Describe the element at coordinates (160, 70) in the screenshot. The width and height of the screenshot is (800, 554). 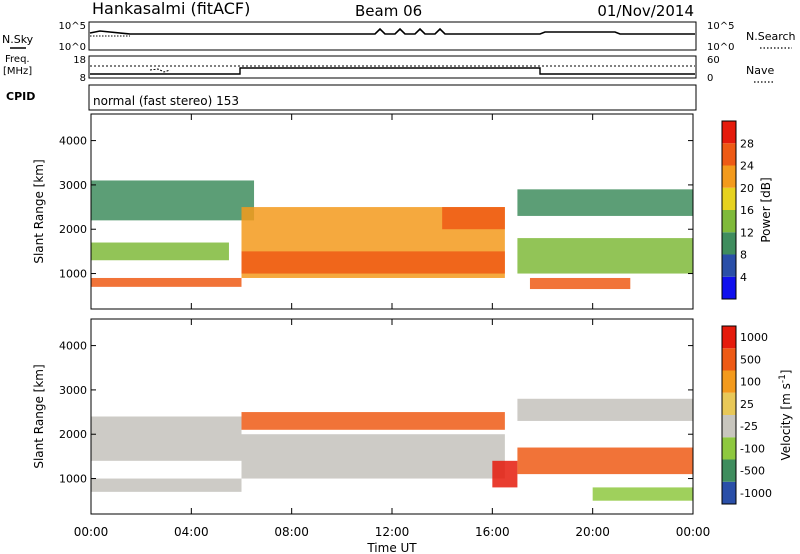
I see `nave-trace-dip` at that location.